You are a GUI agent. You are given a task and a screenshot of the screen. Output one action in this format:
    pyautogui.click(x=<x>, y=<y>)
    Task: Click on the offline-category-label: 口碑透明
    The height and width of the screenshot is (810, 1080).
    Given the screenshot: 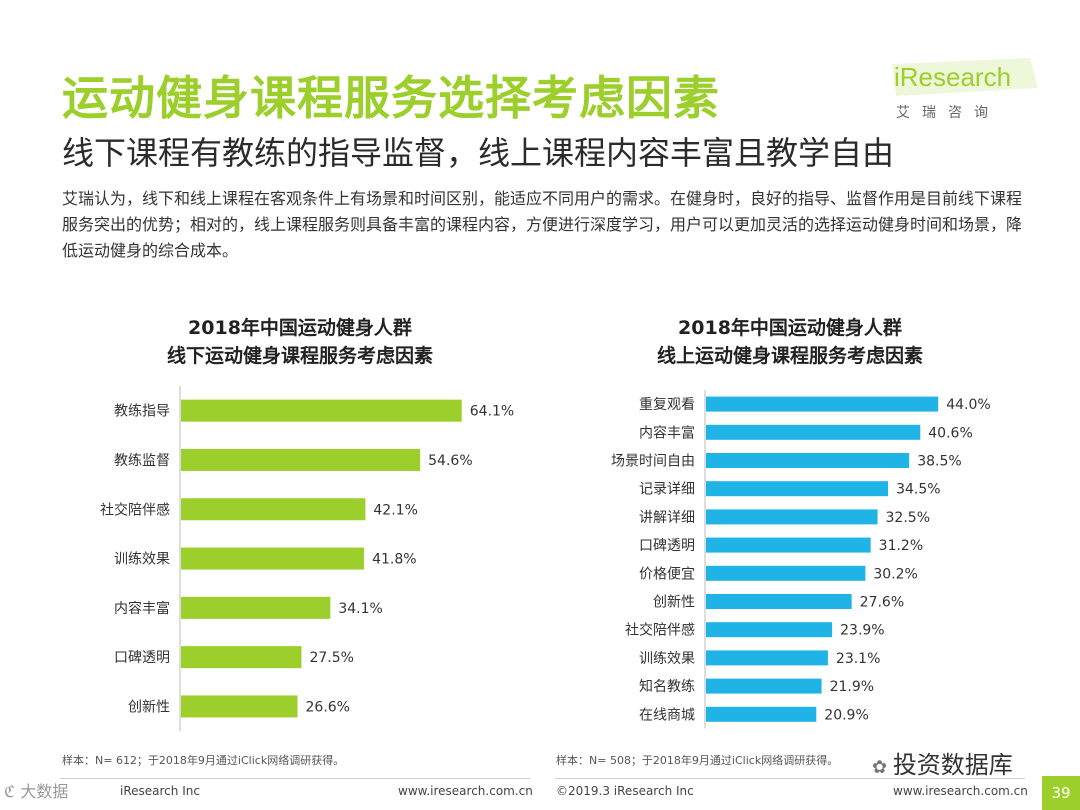 What is the action you would take?
    pyautogui.click(x=142, y=658)
    